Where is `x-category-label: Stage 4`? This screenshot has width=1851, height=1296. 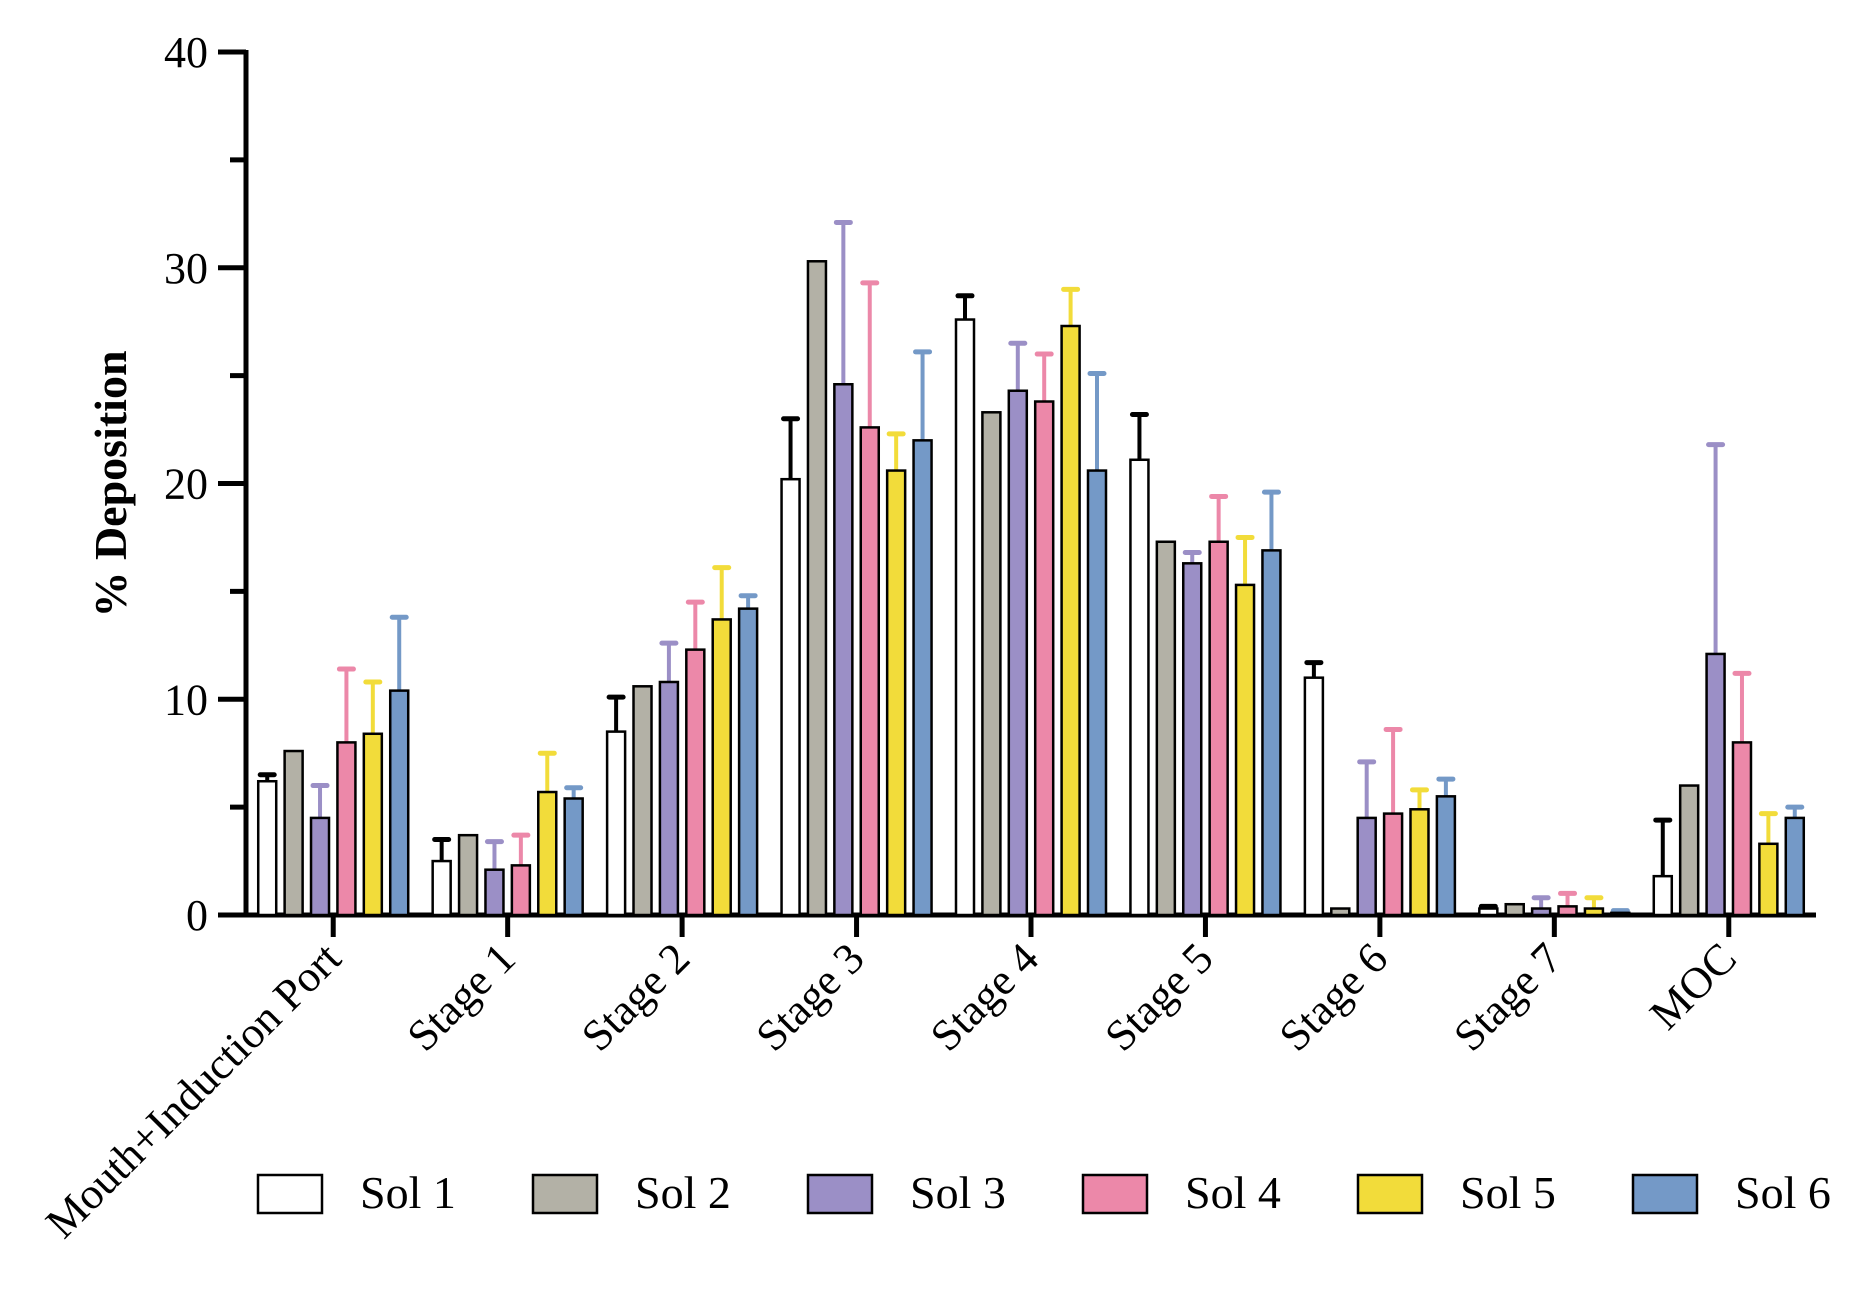
x-category-label: Stage 4 is located at coordinates (984, 996).